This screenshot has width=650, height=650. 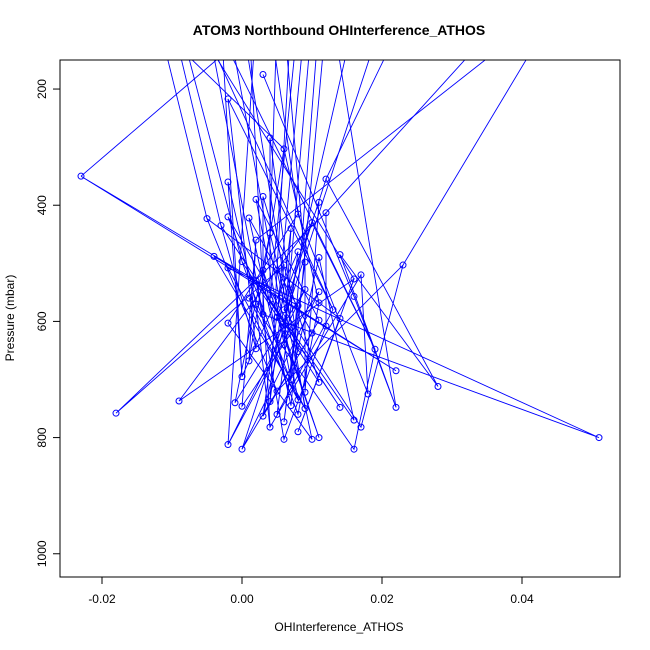 What do you see at coordinates (522, 599) in the screenshot?
I see `x-tick-label: 0.04` at bounding box center [522, 599].